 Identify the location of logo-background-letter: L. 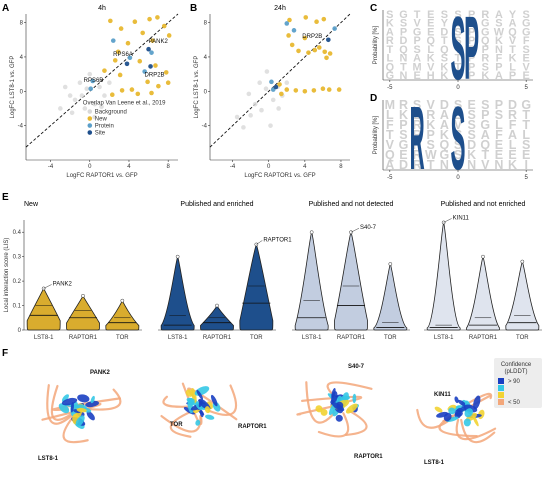
(526, 135).